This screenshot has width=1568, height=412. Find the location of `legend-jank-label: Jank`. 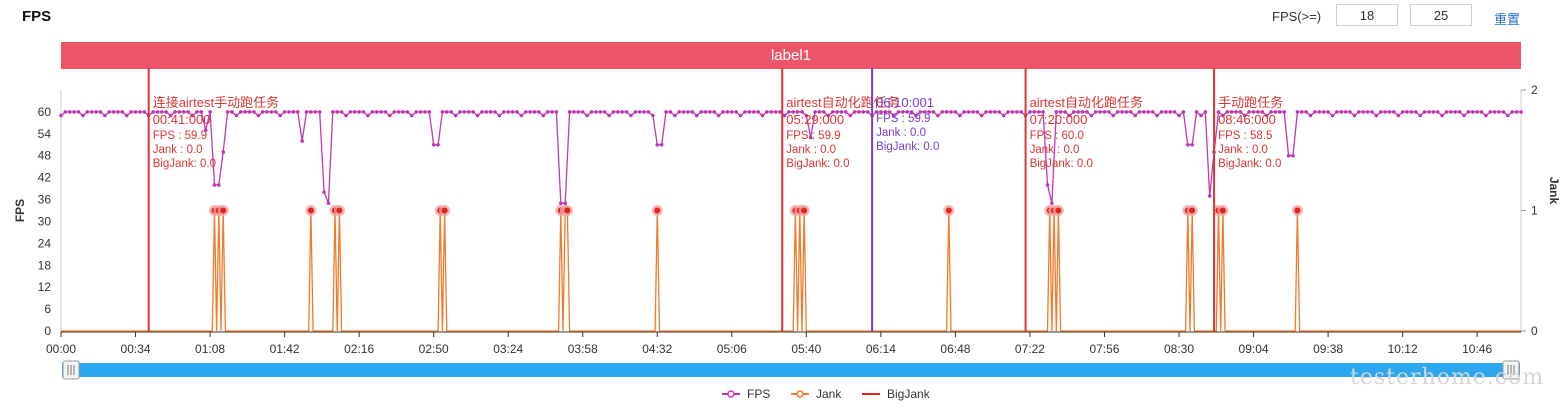

legend-jank-label: Jank is located at coordinates (829, 394).